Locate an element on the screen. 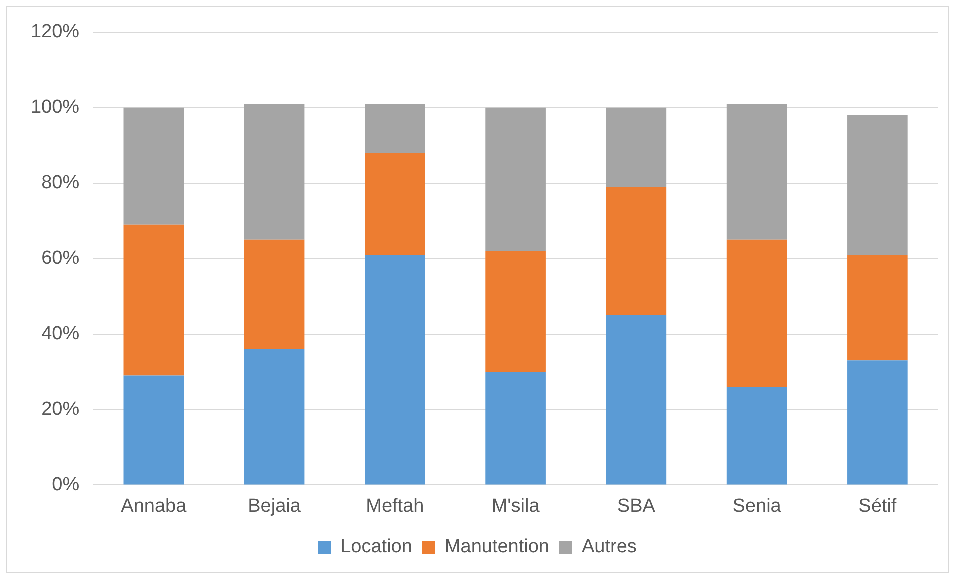 This screenshot has height=579, width=957. legend-label: Autres is located at coordinates (609, 547).